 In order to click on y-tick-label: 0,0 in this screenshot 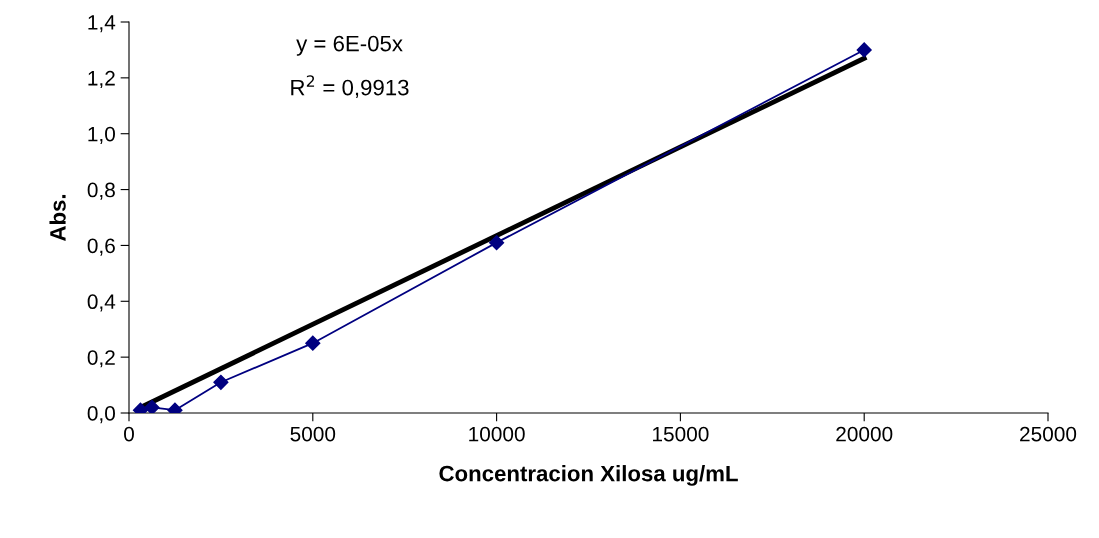, I will do `click(101, 415)`.